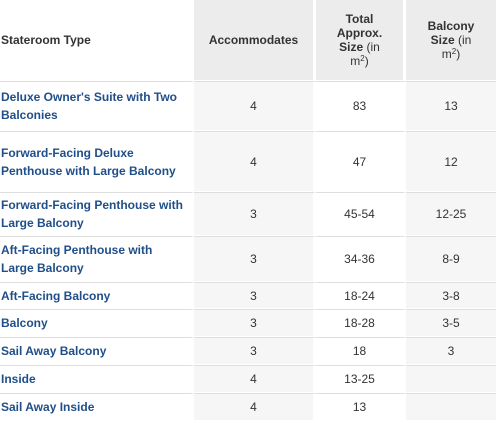 This screenshot has width=496, height=423. Describe the element at coordinates (361, 214) in the screenshot. I see `total-size-cell: 45-54` at that location.